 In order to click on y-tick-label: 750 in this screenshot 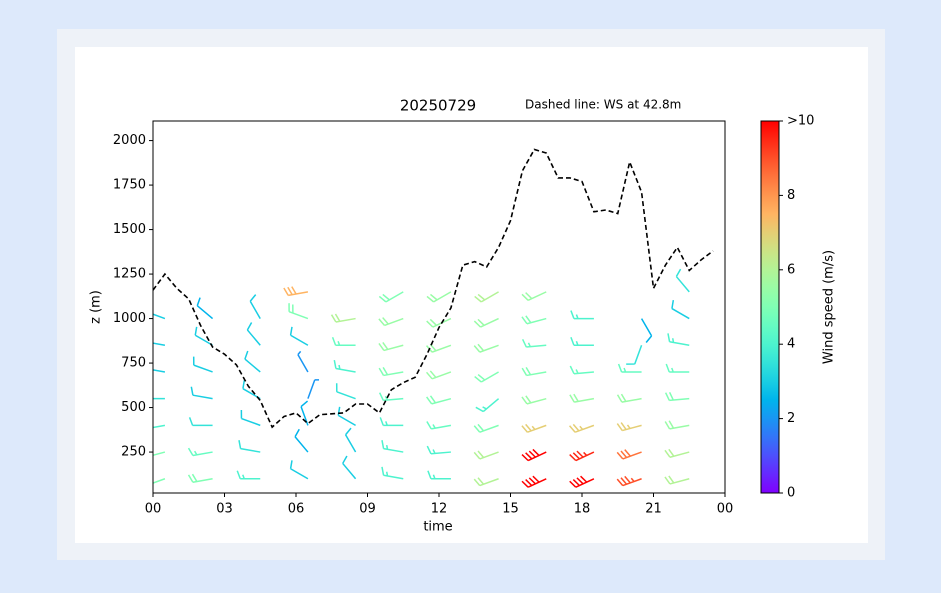, I will do `click(133, 363)`.